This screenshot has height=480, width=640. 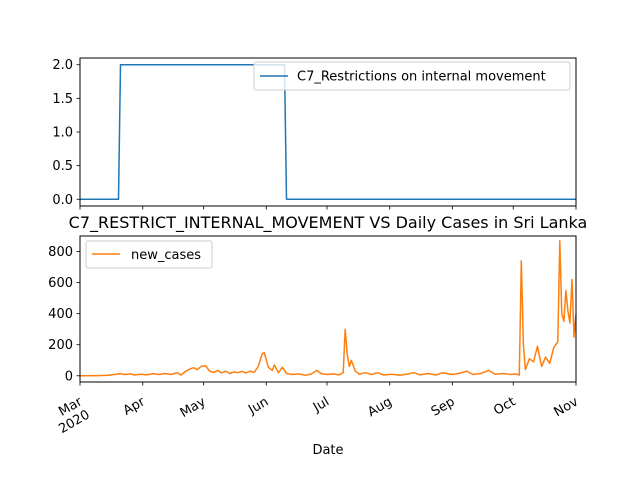 I want to click on x-axis-label: Date, so click(x=327, y=450).